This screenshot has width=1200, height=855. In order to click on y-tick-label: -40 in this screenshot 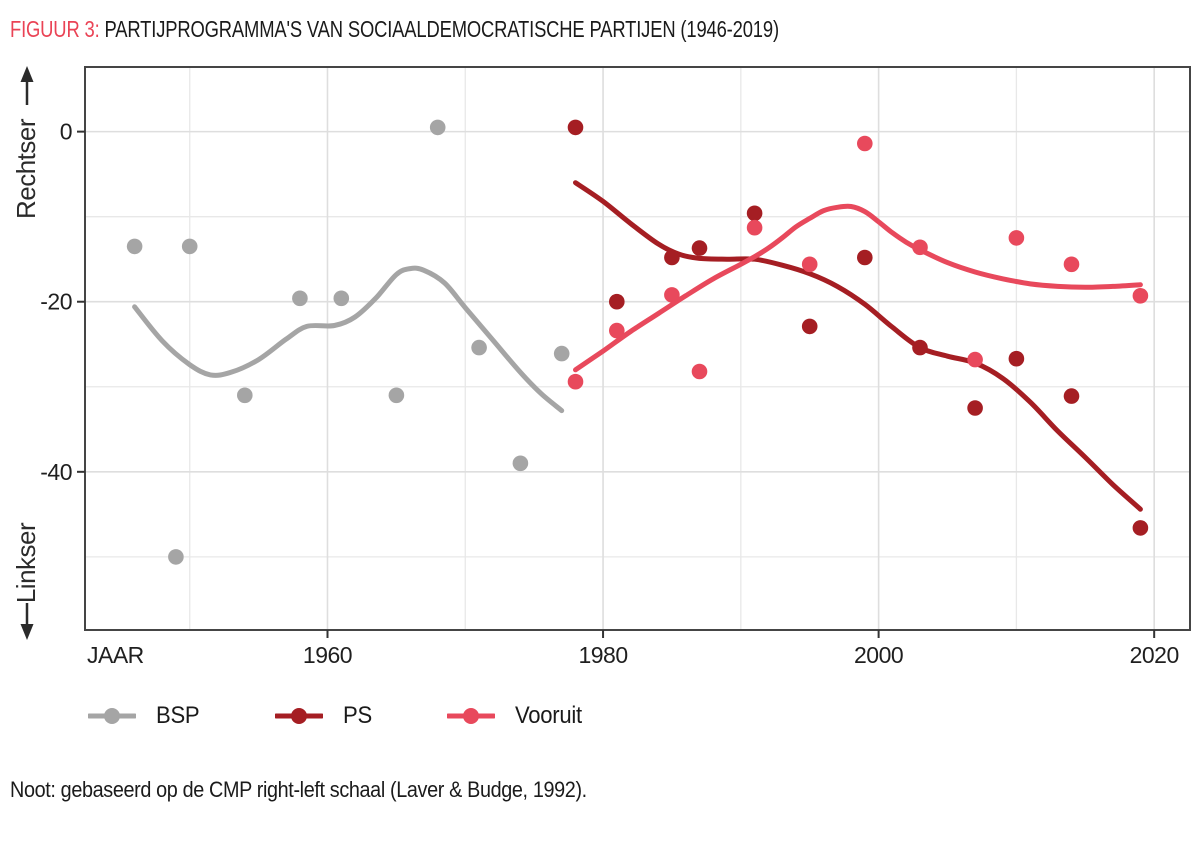, I will do `click(56, 472)`.